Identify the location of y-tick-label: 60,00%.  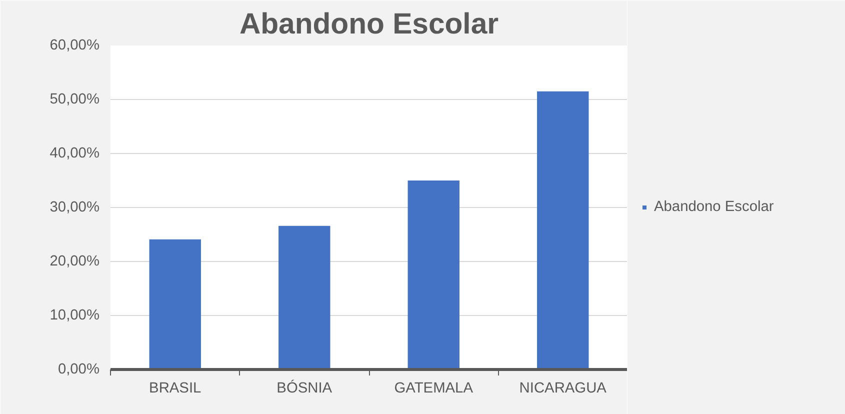
(75, 46).